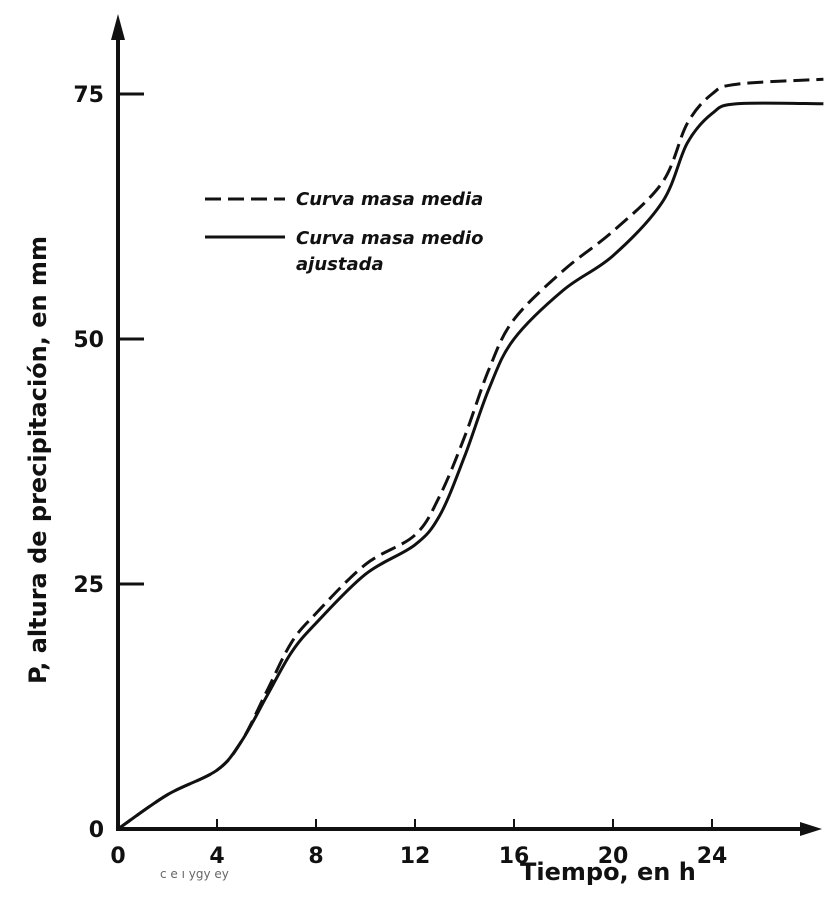 This screenshot has width=826, height=915. Describe the element at coordinates (88, 95) in the screenshot. I see `y-tick-label: 75` at that location.